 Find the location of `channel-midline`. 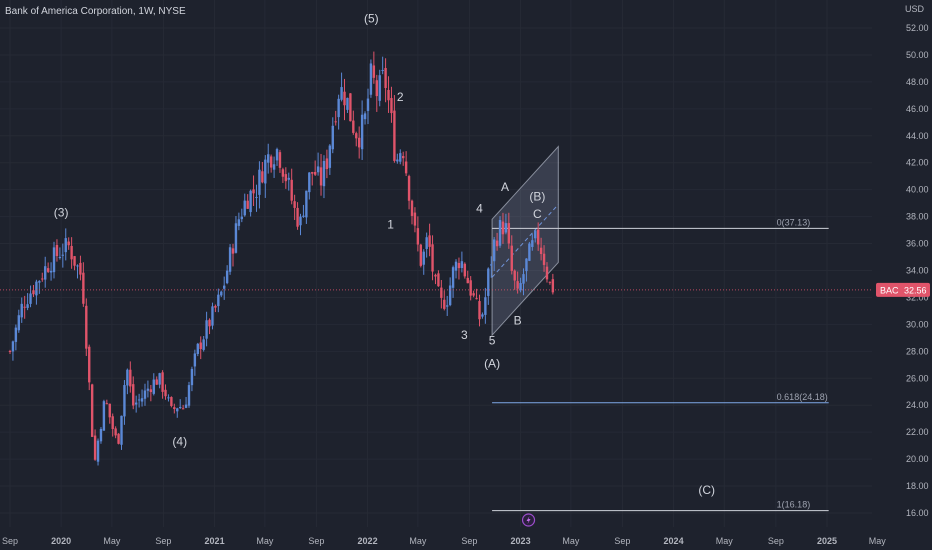

channel-midline is located at coordinates (525, 241).